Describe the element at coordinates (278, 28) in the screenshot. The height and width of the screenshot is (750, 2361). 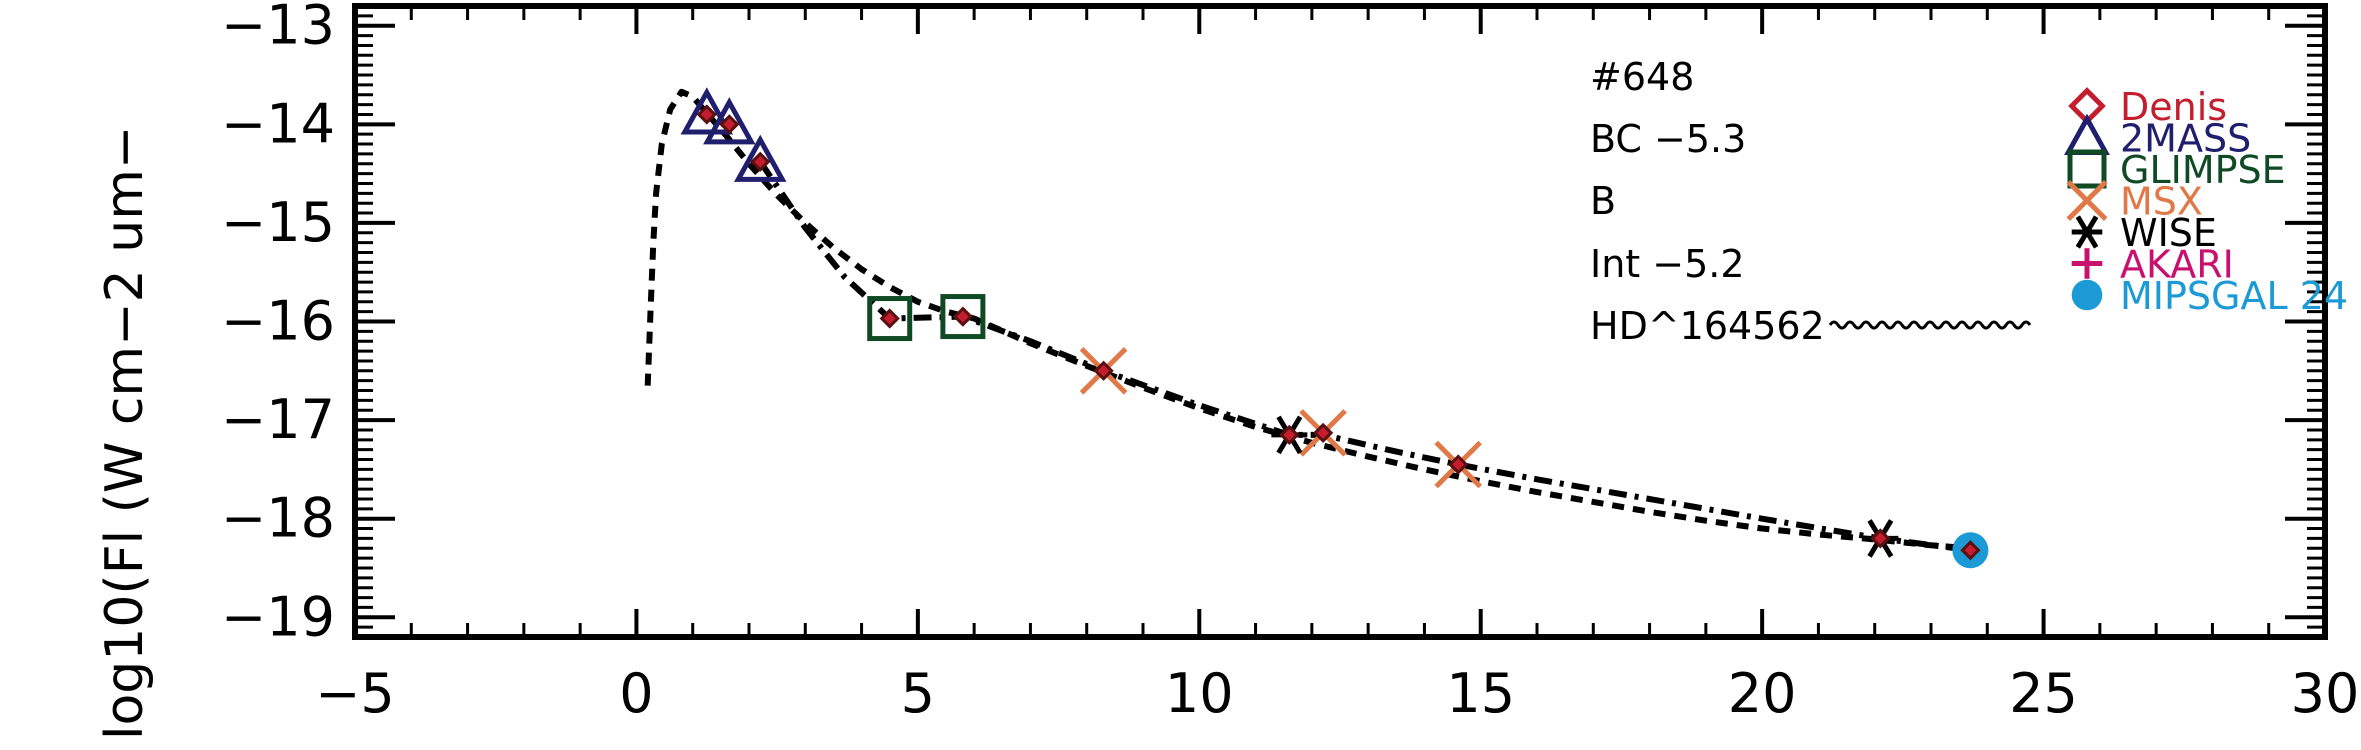
I see `y-tick-label: −13` at that location.